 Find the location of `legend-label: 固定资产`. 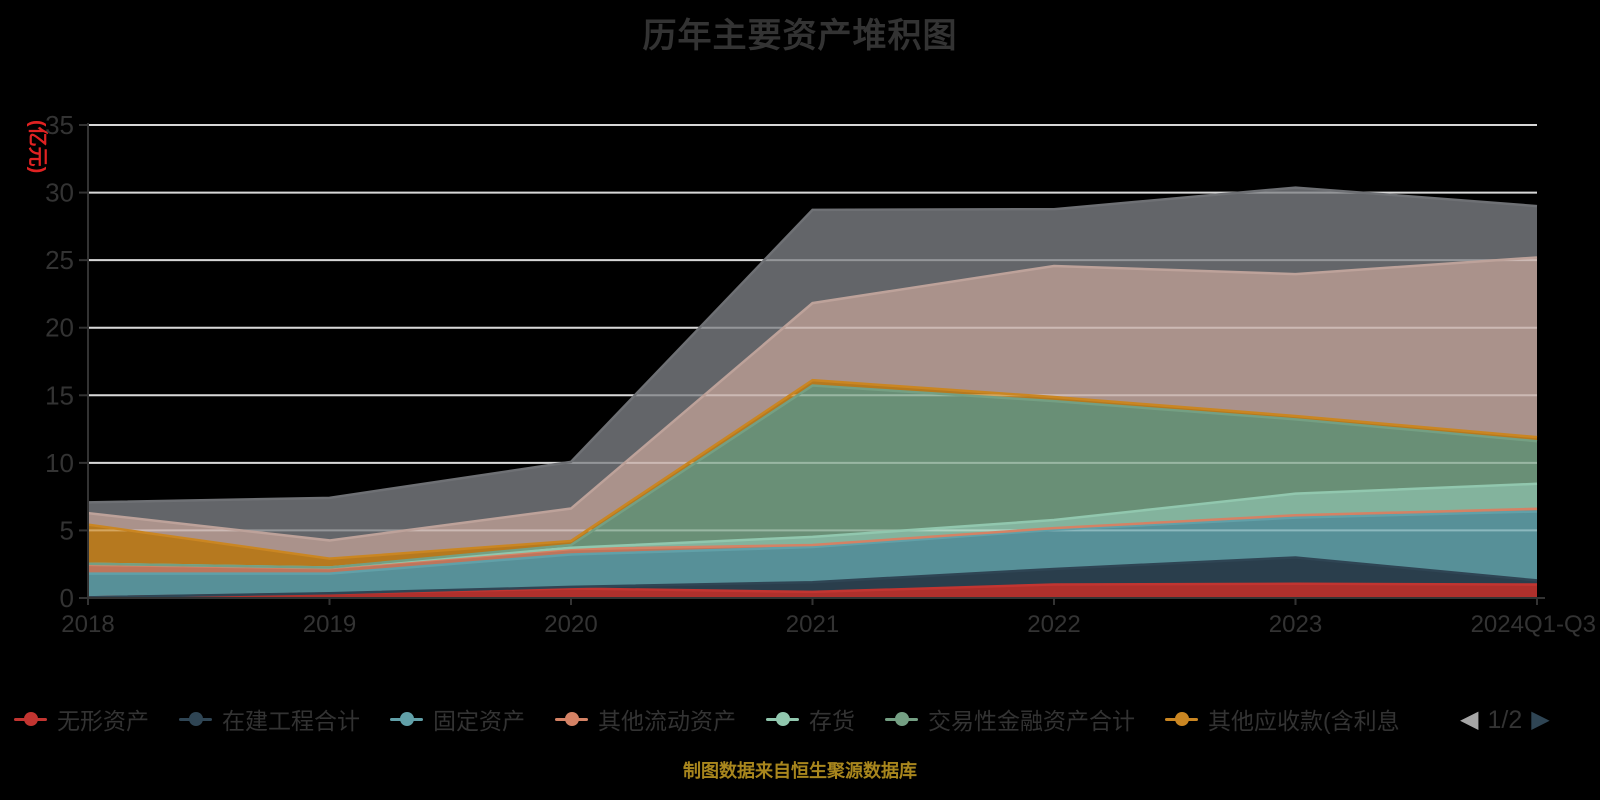

legend-label: 固定资产 is located at coordinates (479, 721).